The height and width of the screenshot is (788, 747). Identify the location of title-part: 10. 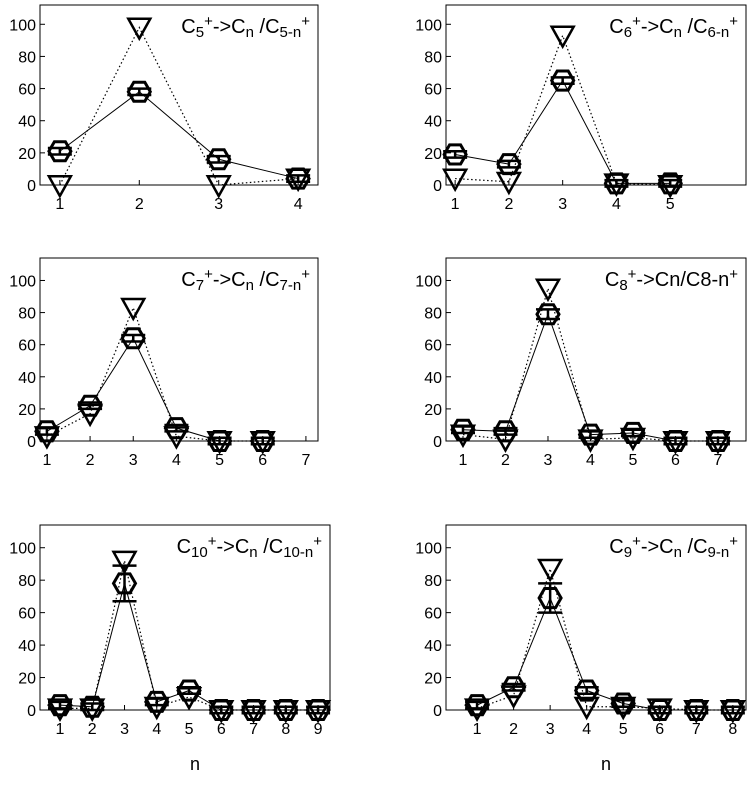
(199, 552).